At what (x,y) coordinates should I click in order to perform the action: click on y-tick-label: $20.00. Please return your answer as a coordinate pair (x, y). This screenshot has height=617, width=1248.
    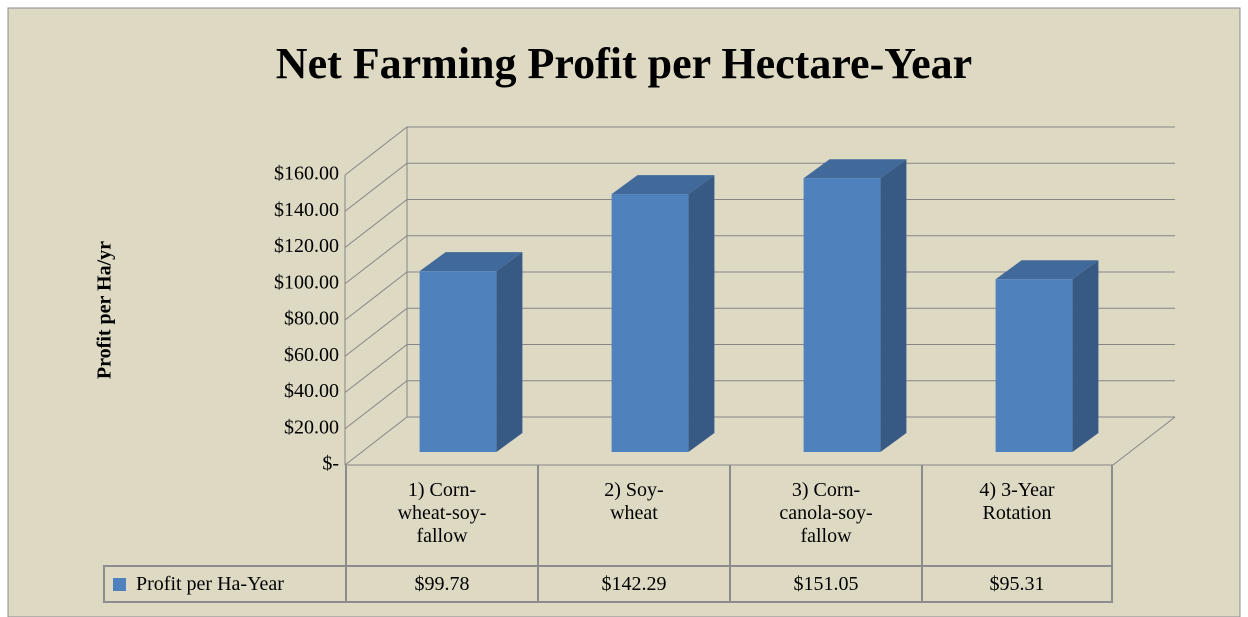
    Looking at the image, I should click on (311, 427).